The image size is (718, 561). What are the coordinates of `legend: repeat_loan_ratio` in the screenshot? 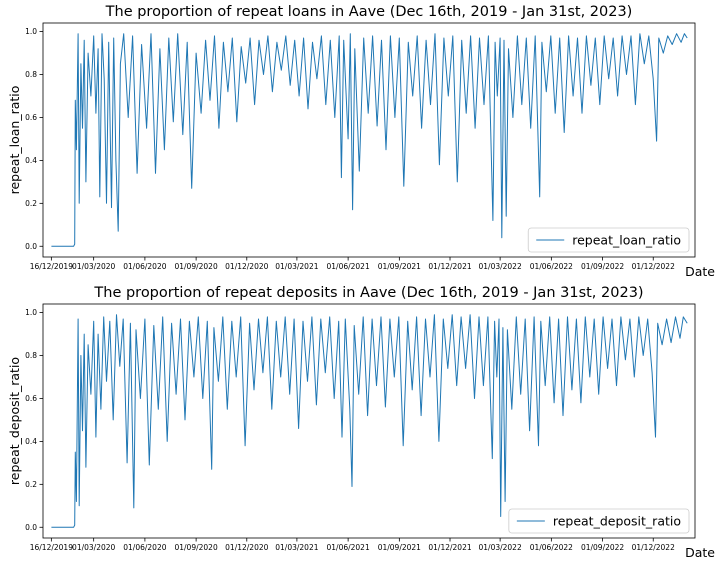 It's located at (608, 240).